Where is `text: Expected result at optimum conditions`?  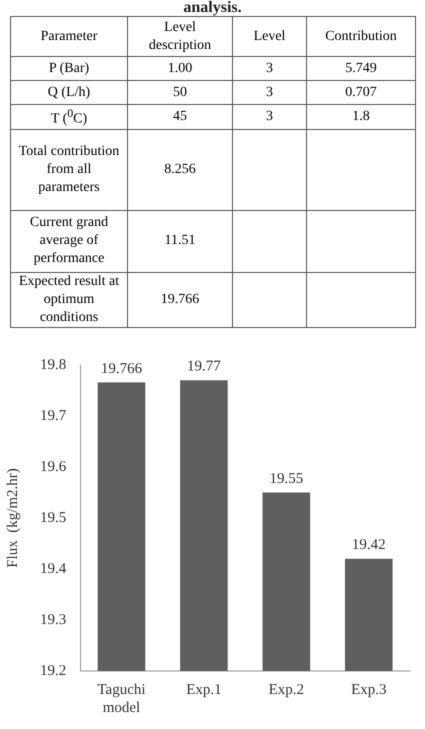
text: Expected result at optimum conditions is located at coordinates (69, 299).